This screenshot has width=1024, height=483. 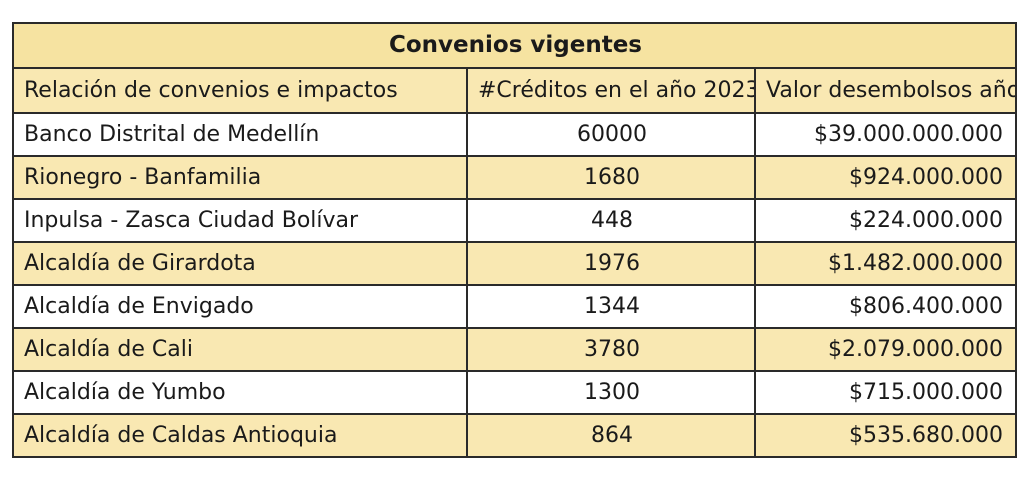 I want to click on convenio-name-cell: Alcaldía de Cali, so click(x=240, y=349).